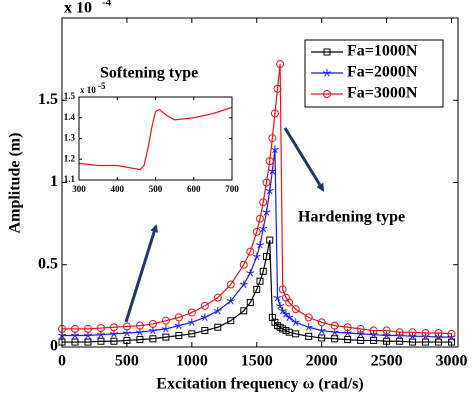 The height and width of the screenshot is (401, 474). I want to click on x-axis-label: Excitation frequency ω (rad/s), so click(259, 384).